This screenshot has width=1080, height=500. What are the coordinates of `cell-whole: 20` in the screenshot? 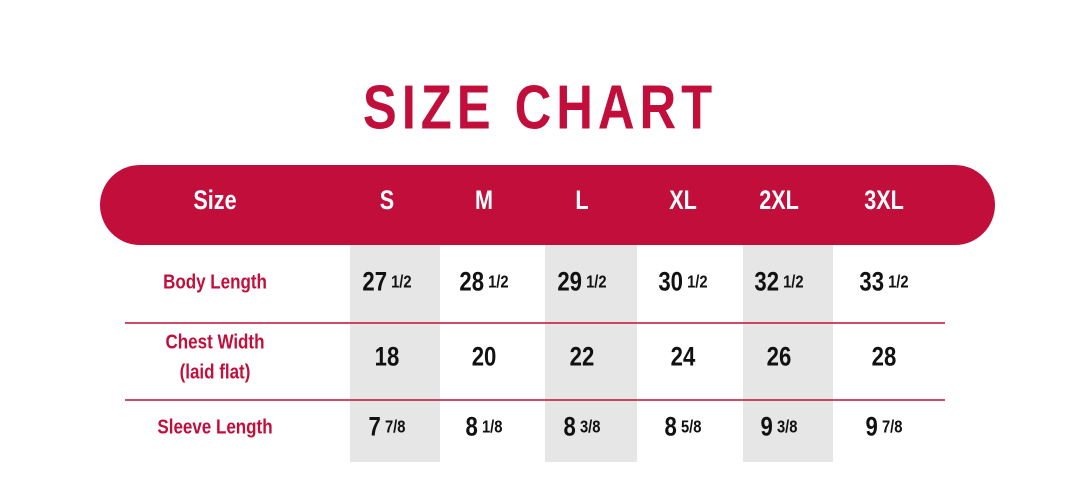 It's located at (484, 357).